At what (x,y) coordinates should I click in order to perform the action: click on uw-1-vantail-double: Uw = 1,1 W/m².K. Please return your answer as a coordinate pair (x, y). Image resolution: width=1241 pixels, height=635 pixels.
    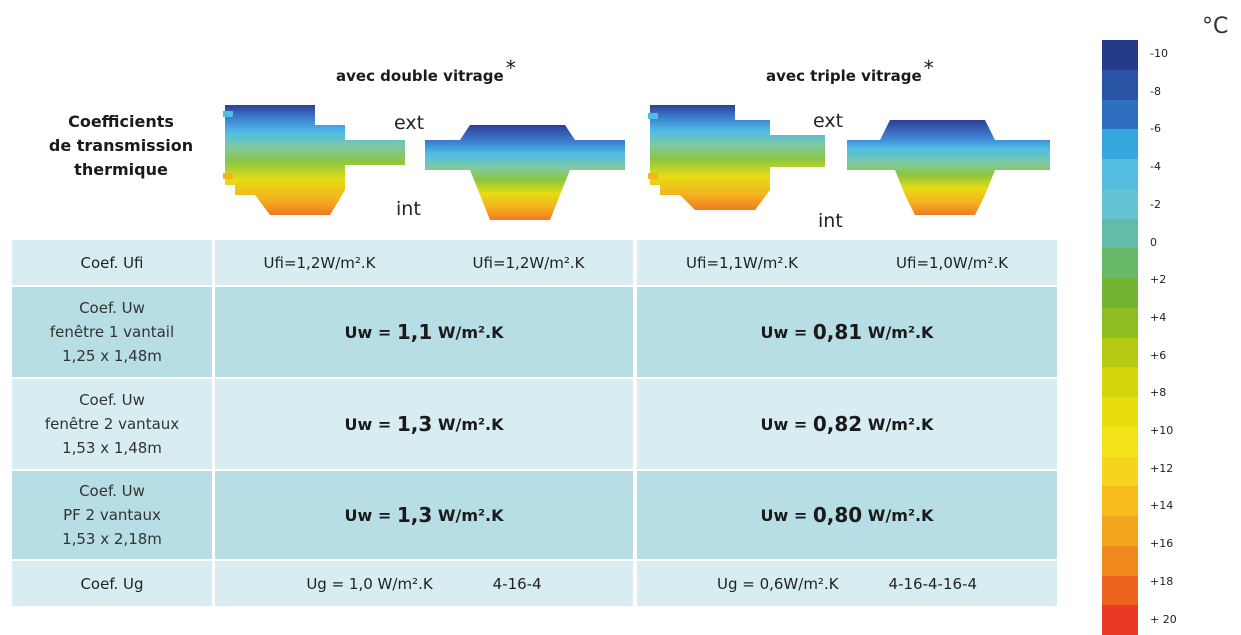
    Looking at the image, I should click on (424, 332).